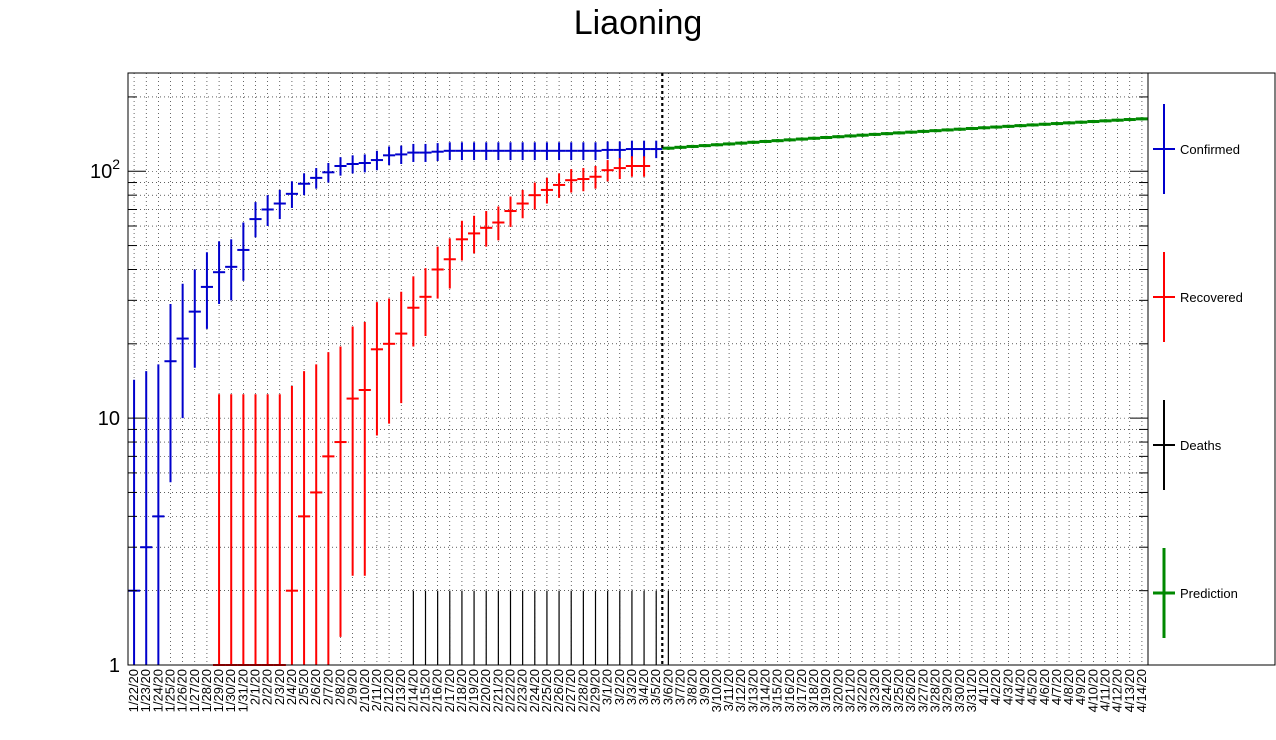  I want to click on x-tick-label: 3/6/20, so click(667, 687).